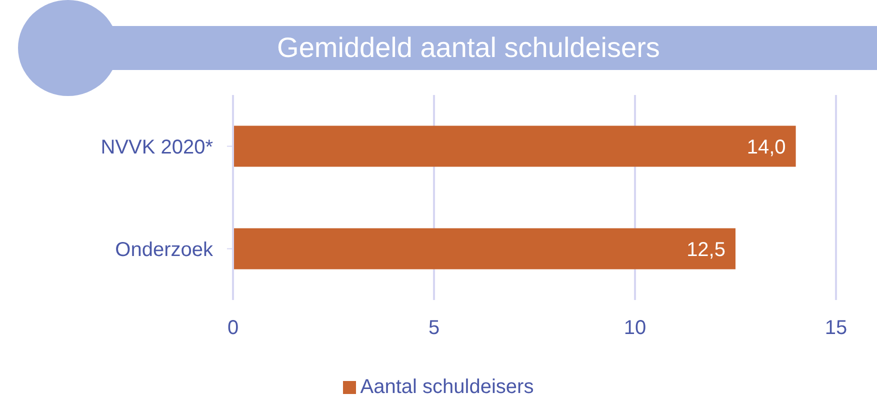 This screenshot has width=877, height=407. What do you see at coordinates (635, 328) in the screenshot?
I see `x-tick-label: 10` at bounding box center [635, 328].